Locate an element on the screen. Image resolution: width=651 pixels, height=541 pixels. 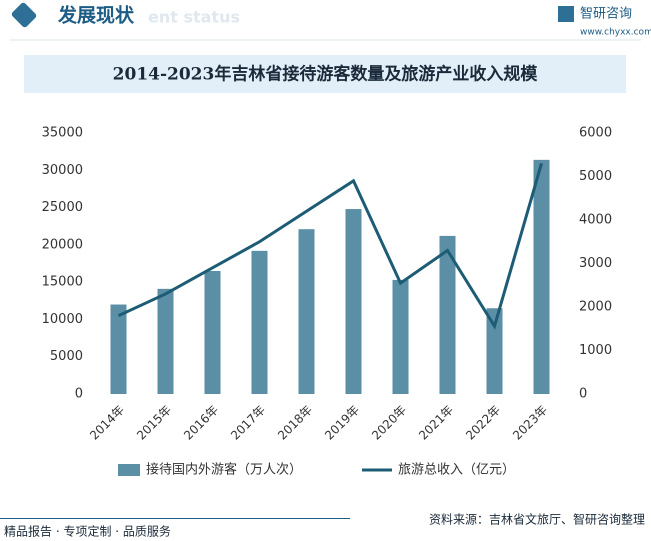
url: www.chyxx.com is located at coordinates (615, 33).